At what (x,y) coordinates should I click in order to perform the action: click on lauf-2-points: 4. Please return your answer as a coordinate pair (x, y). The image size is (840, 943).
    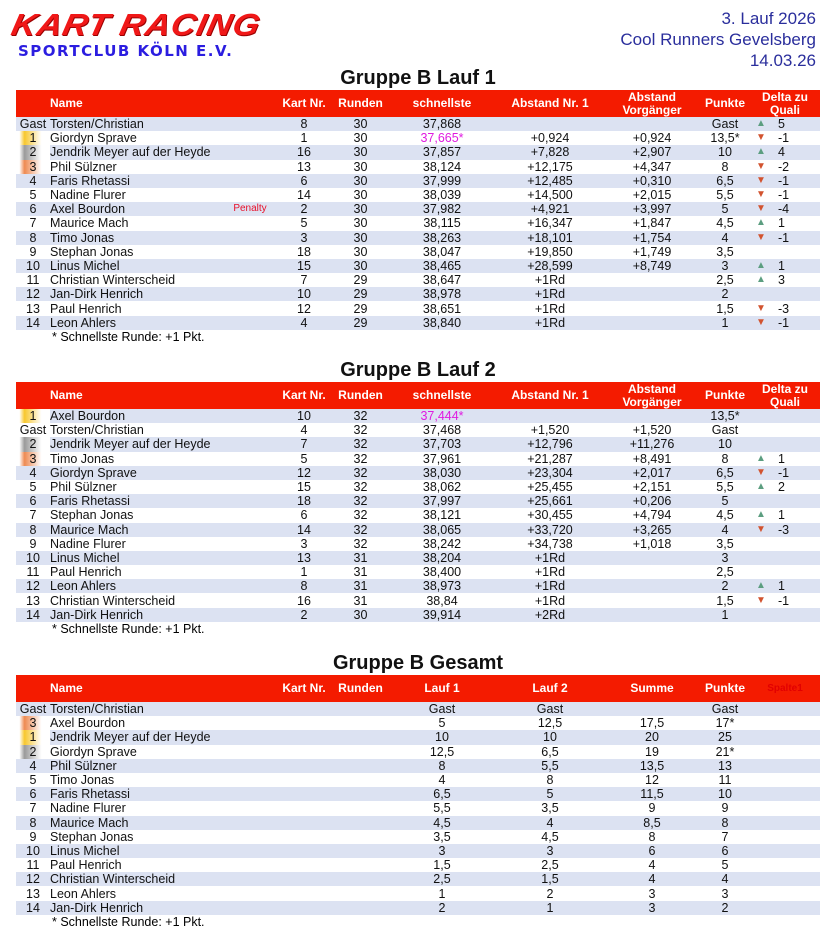
    Looking at the image, I should click on (550, 822).